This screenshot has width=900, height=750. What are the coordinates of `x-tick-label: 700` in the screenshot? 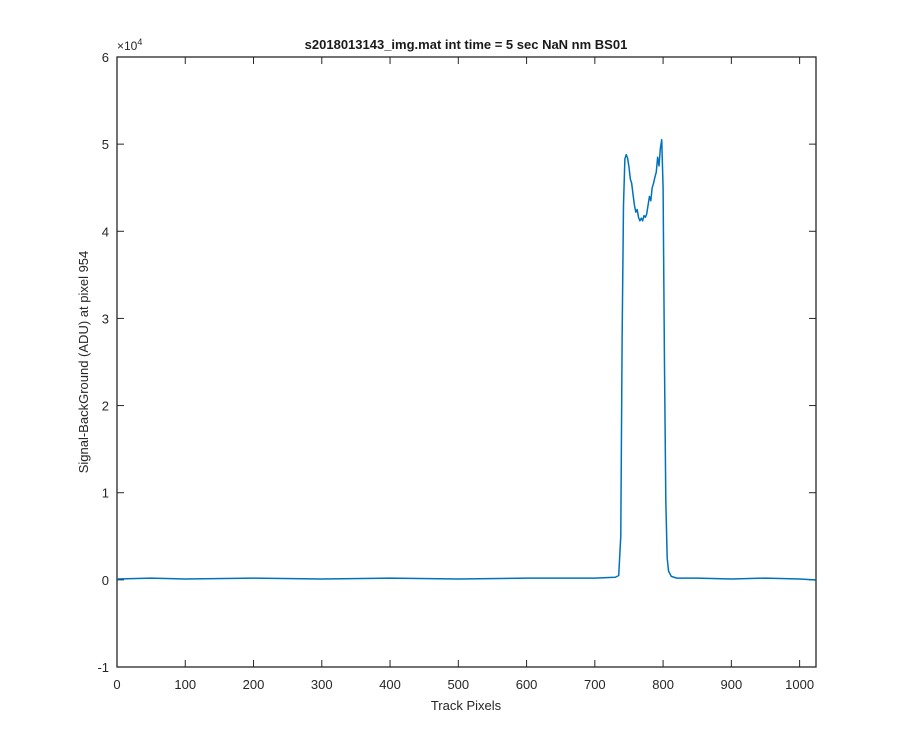 It's located at (595, 684).